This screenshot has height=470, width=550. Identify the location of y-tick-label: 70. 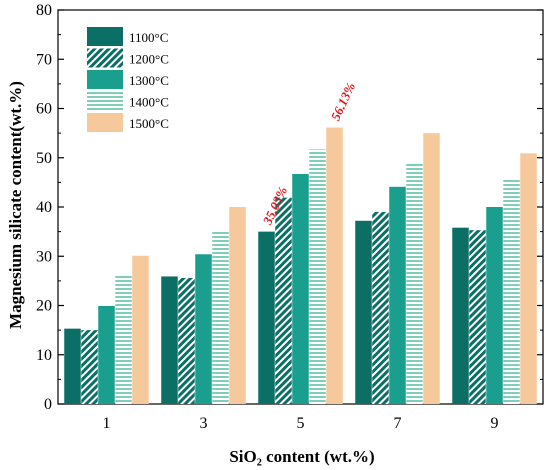
(44, 59).